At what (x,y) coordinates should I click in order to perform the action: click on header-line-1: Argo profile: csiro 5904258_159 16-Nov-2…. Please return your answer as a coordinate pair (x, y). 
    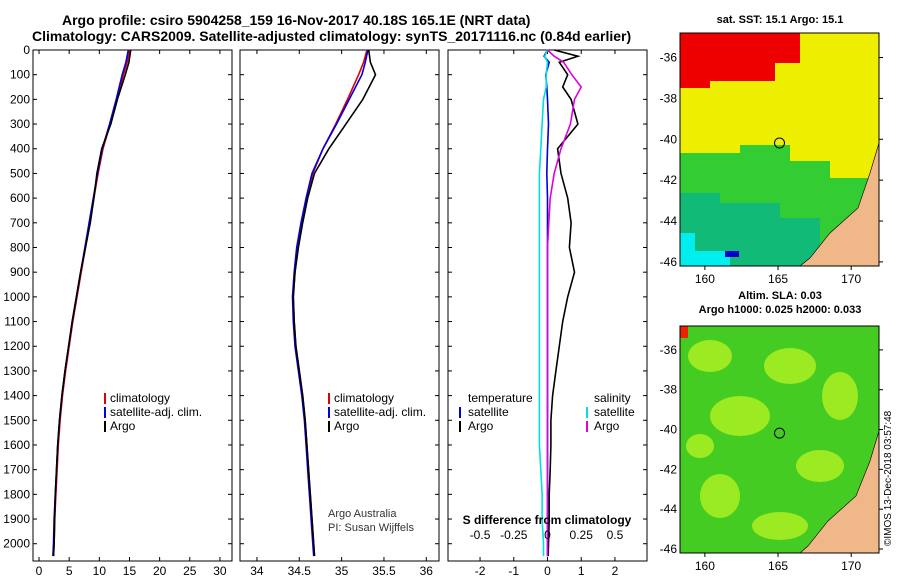
    Looking at the image, I should click on (296, 20).